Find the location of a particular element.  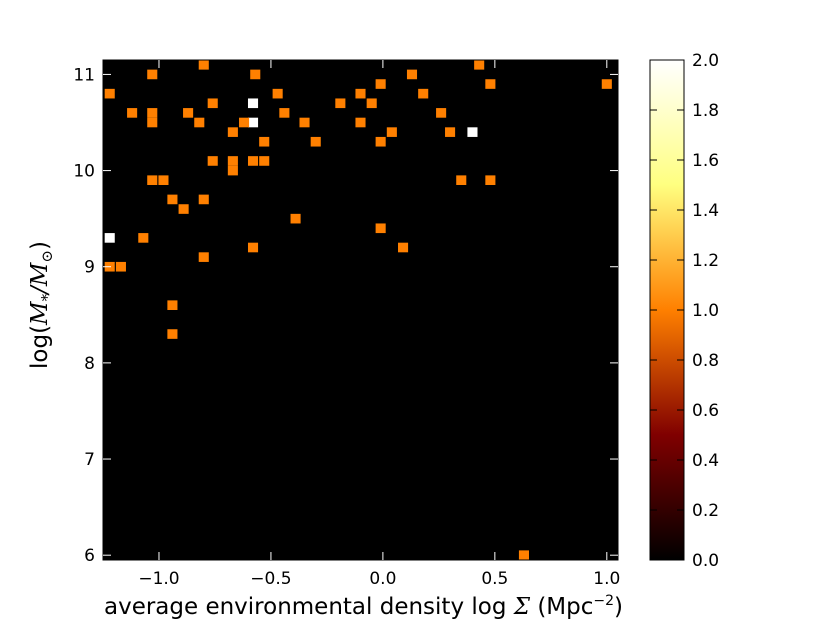

colorbar-tick-label: 1.6 is located at coordinates (705, 161).